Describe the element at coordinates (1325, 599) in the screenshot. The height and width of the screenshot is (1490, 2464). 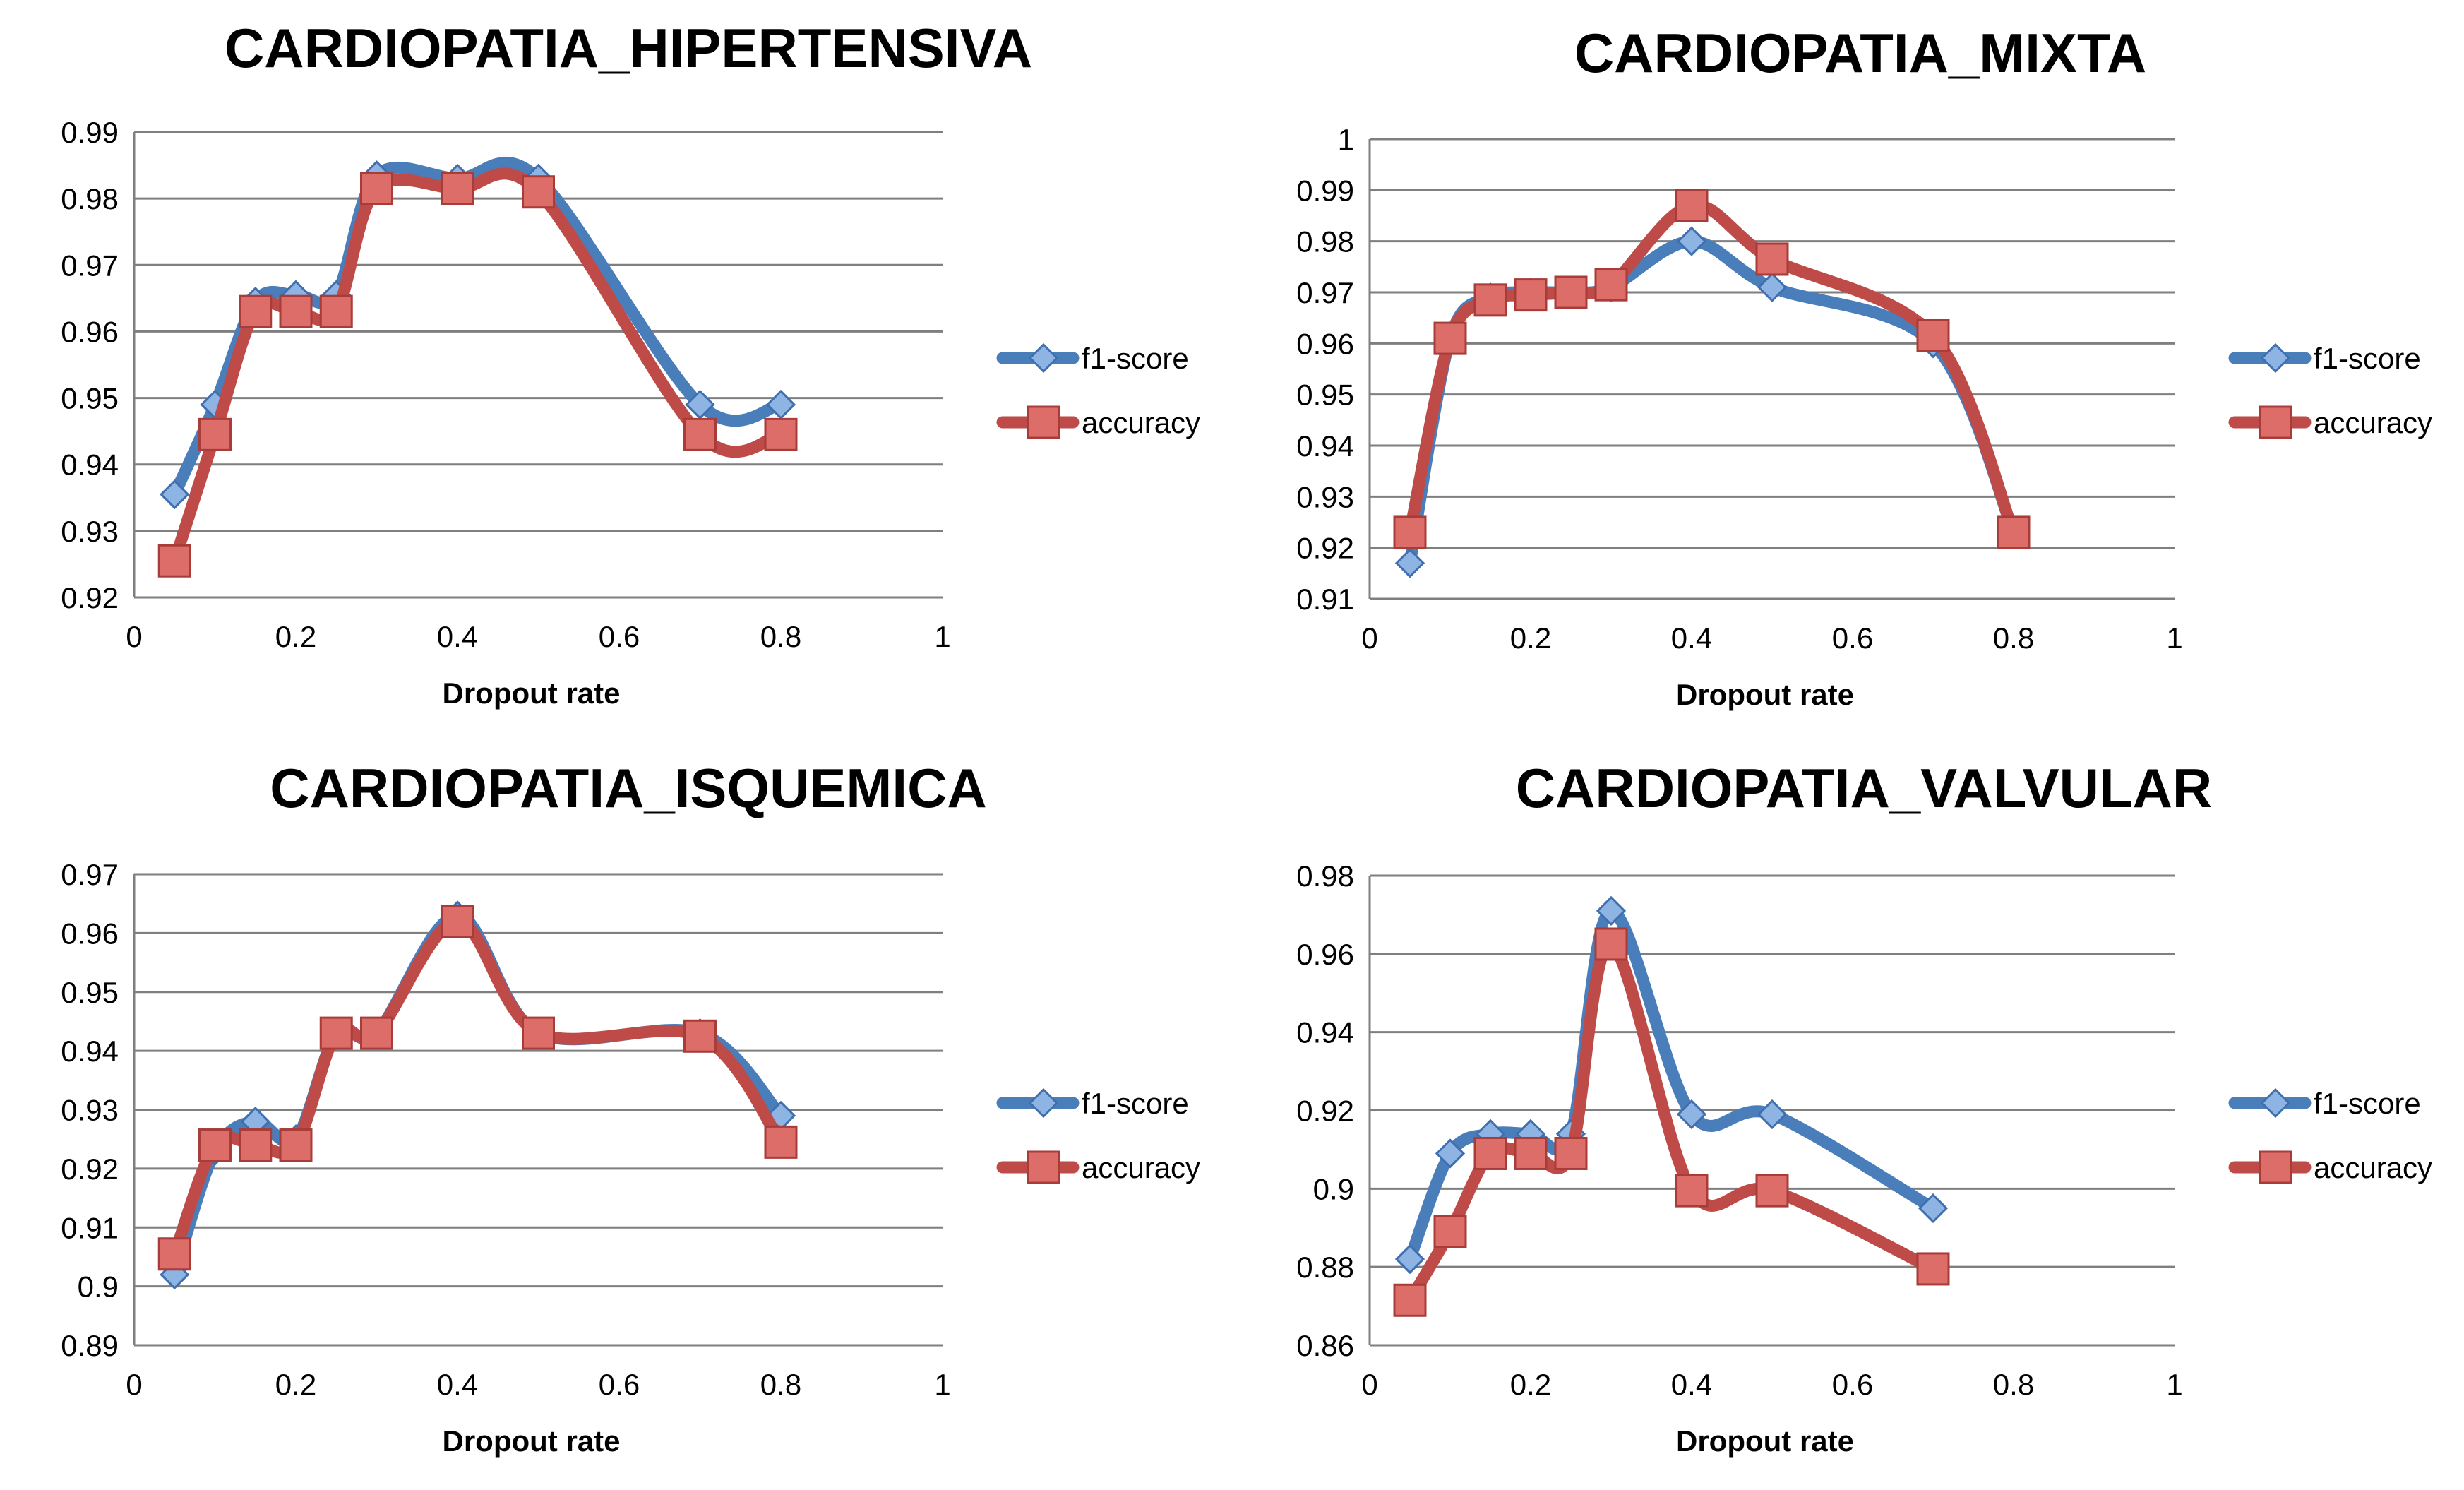
I see `y-tick-label: 0.91` at that location.